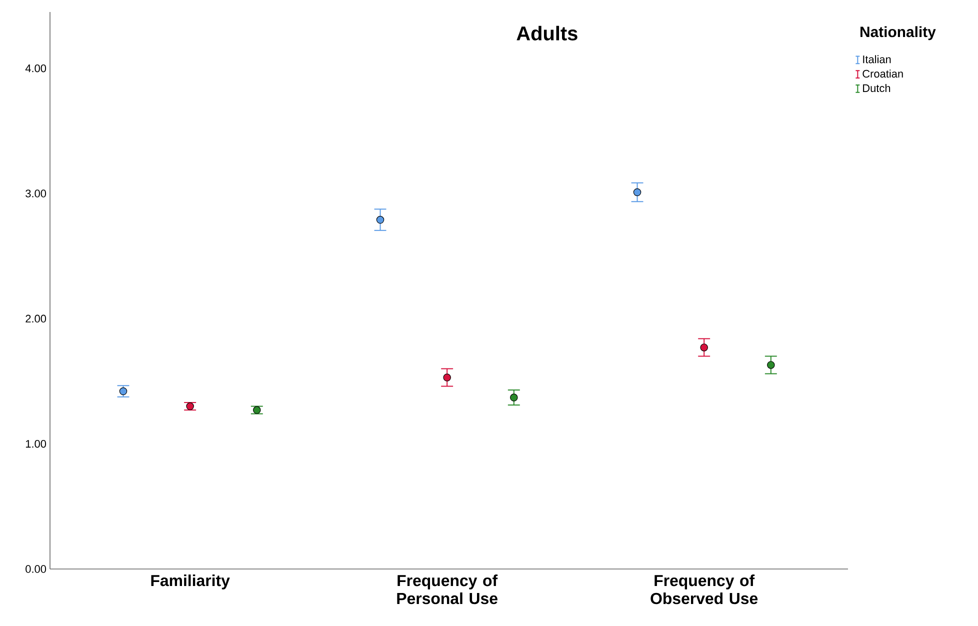 Image resolution: width=978 pixels, height=626 pixels. What do you see at coordinates (190, 582) in the screenshot?
I see `x-tick-label: Familiarity` at bounding box center [190, 582].